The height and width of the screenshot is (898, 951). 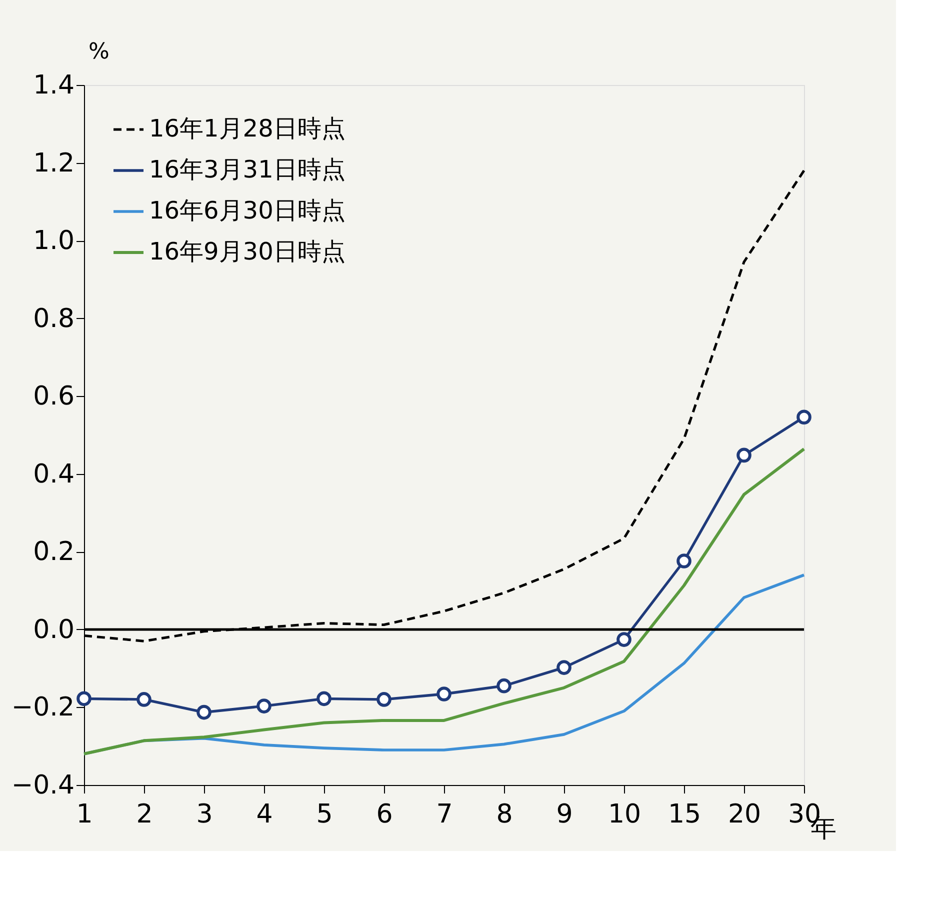 I want to click on y-tick-label: −0.2, so click(x=42, y=707).